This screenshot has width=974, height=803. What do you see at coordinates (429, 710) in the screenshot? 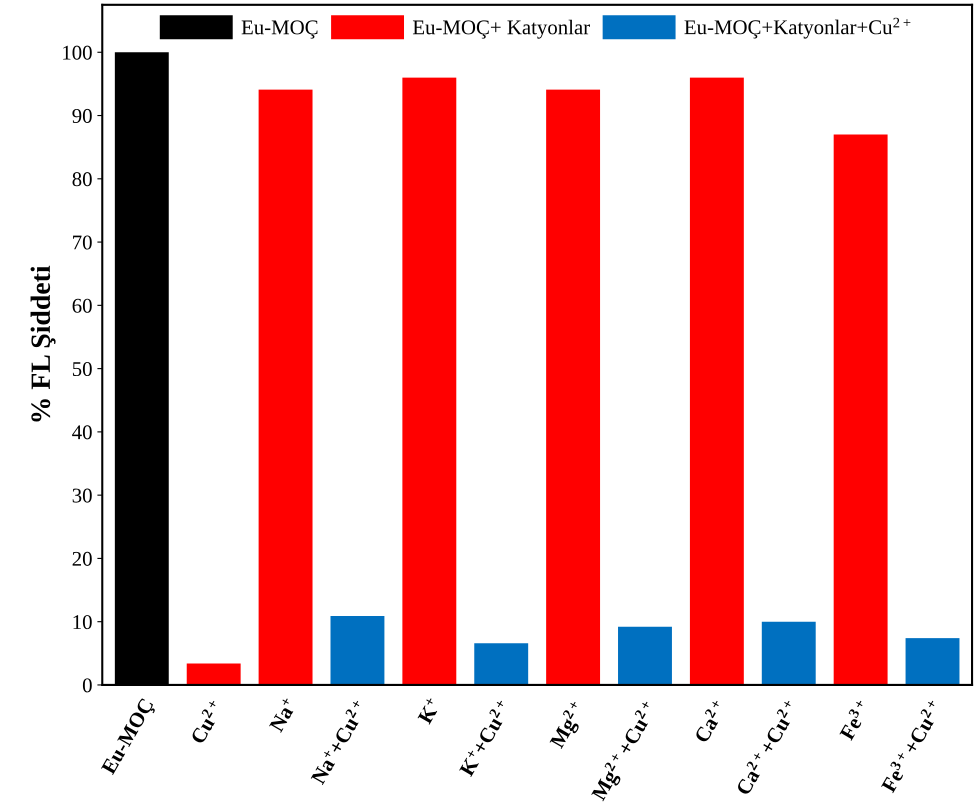
I see `x-tick-label: K$^{+}$` at bounding box center [429, 710].